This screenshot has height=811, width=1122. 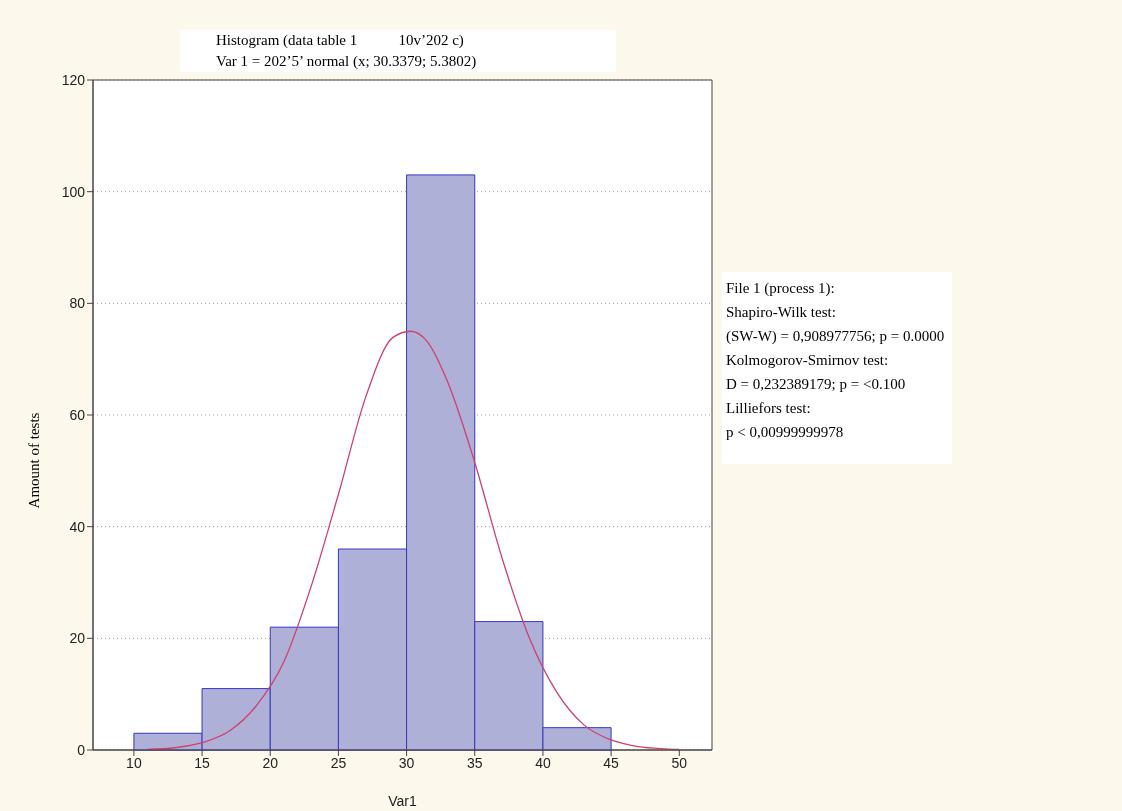 What do you see at coordinates (808, 360) in the screenshot?
I see `text: Kolmogorov-Smirnov test:` at bounding box center [808, 360].